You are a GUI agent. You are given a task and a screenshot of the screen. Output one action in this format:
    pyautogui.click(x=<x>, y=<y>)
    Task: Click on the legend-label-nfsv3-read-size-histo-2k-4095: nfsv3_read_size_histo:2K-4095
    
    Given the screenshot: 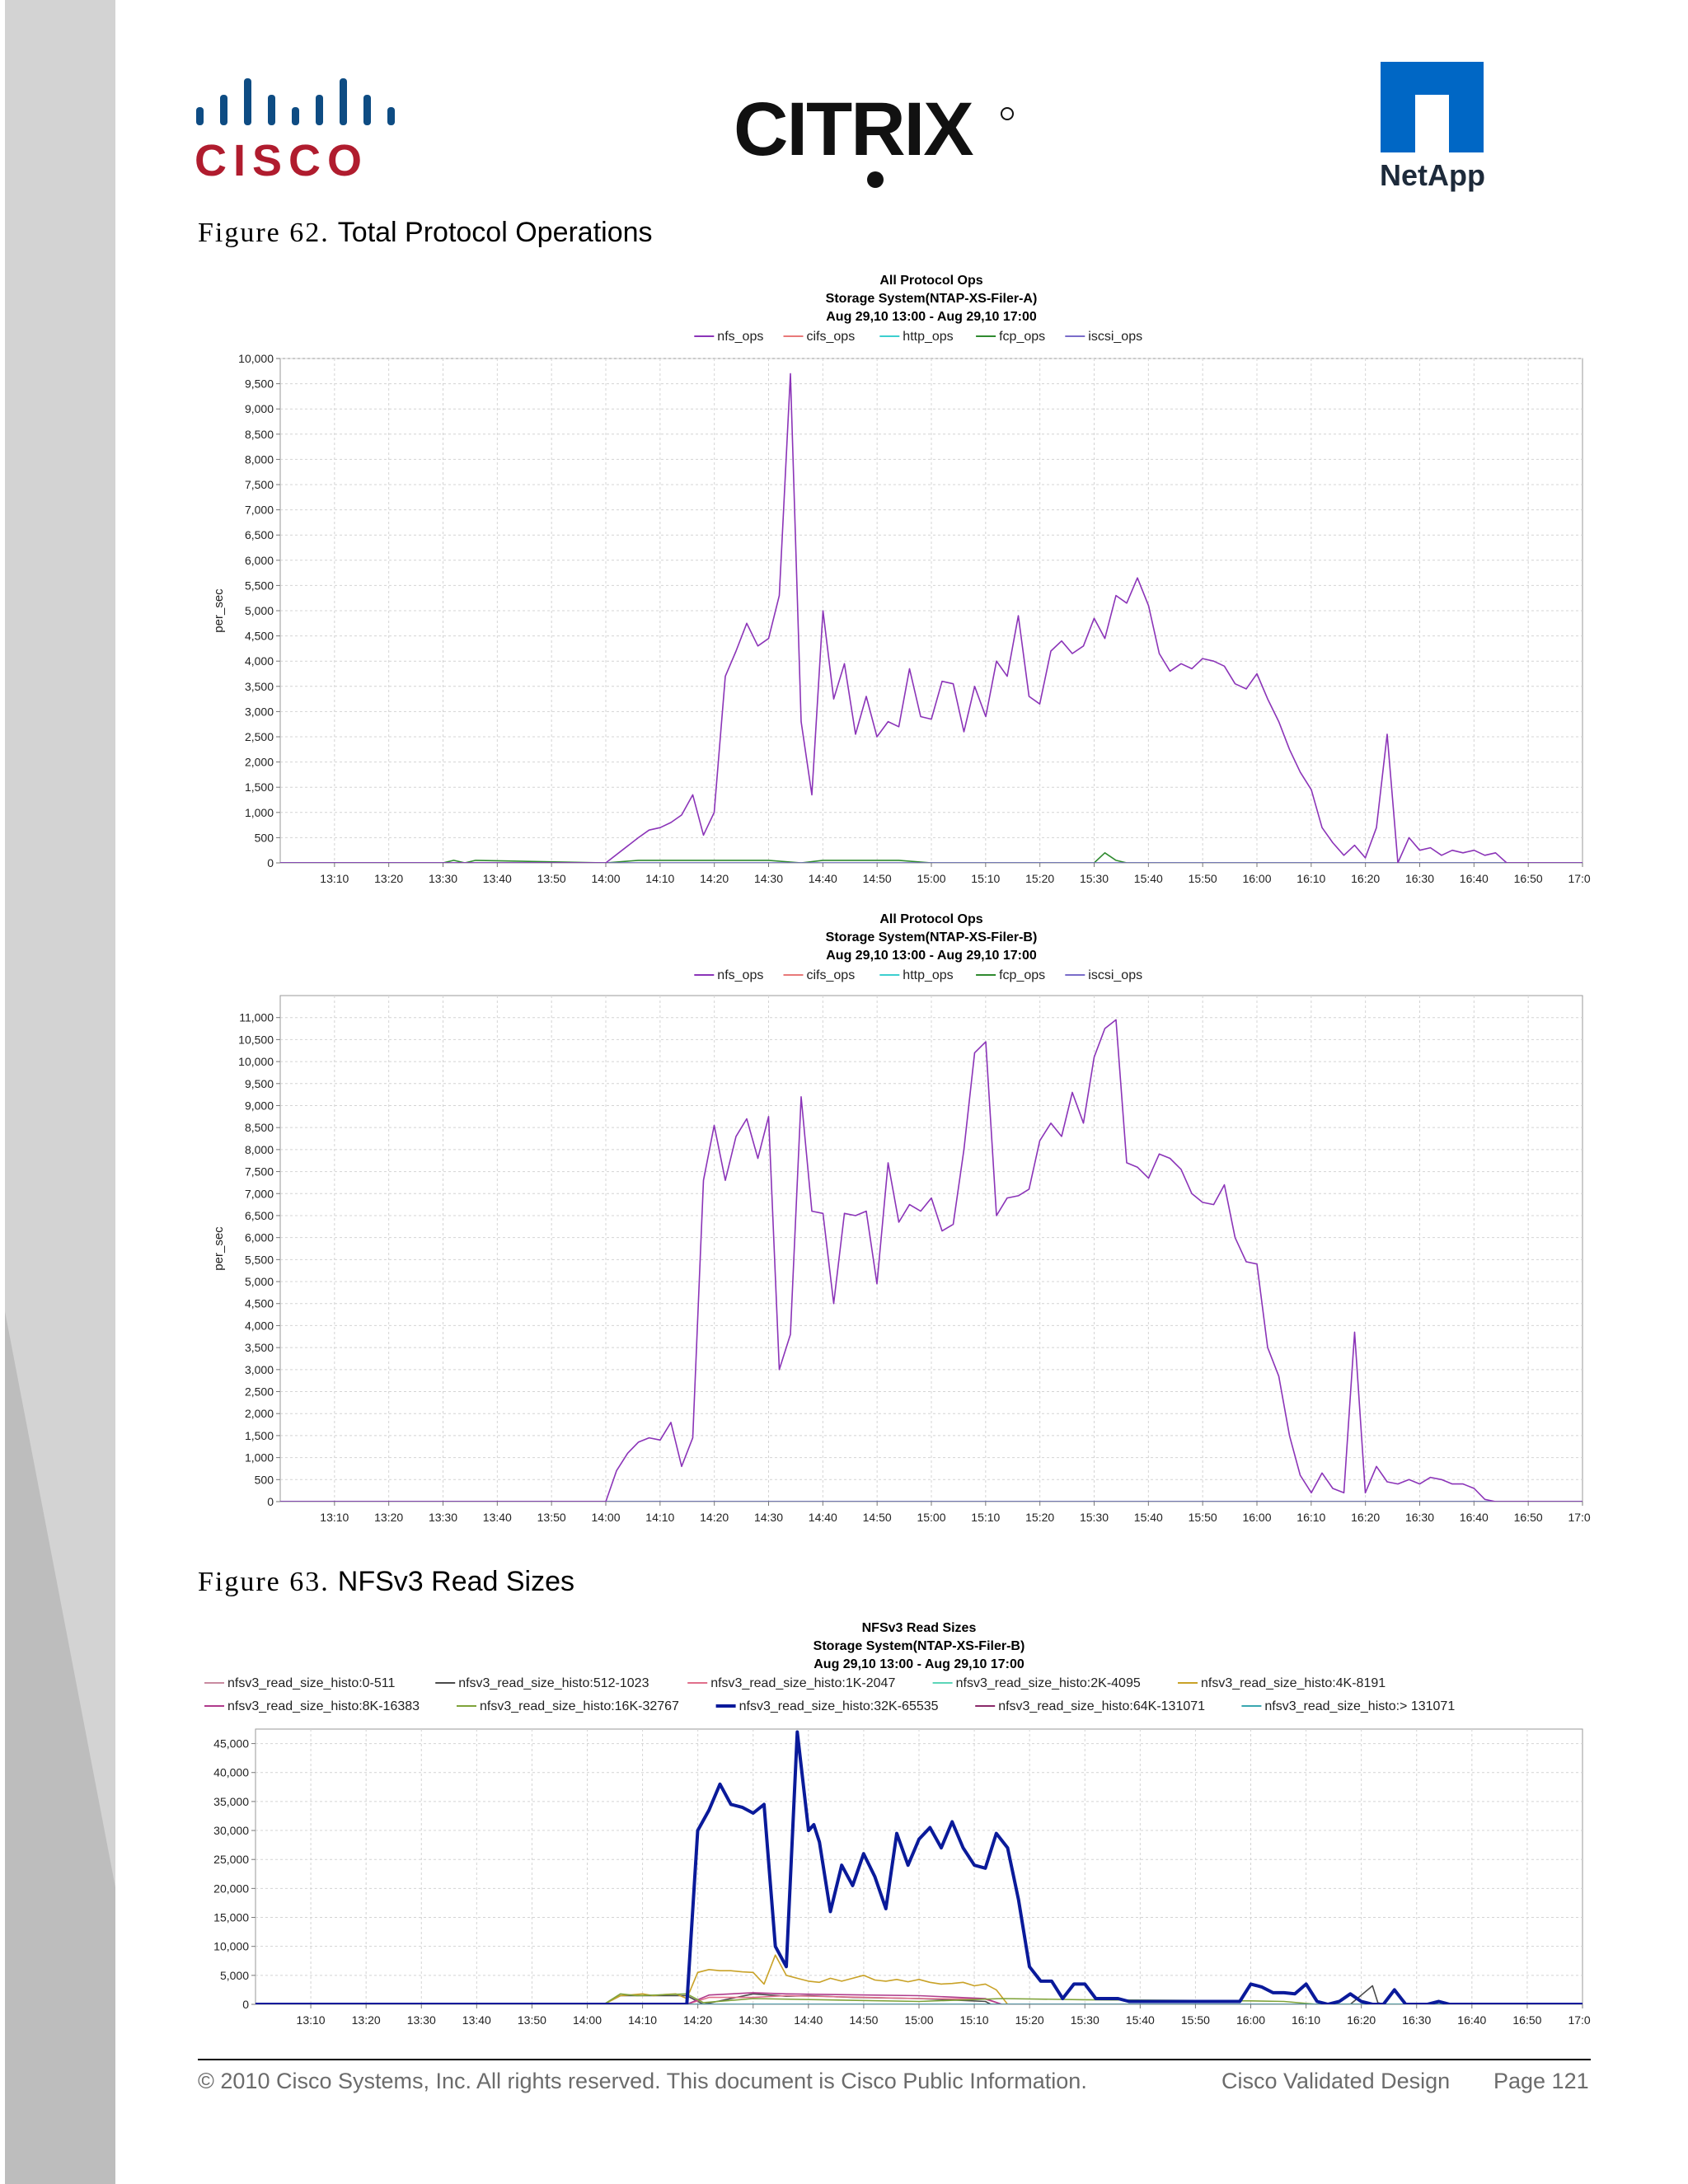 What is the action you would take?
    pyautogui.click(x=1049, y=1683)
    